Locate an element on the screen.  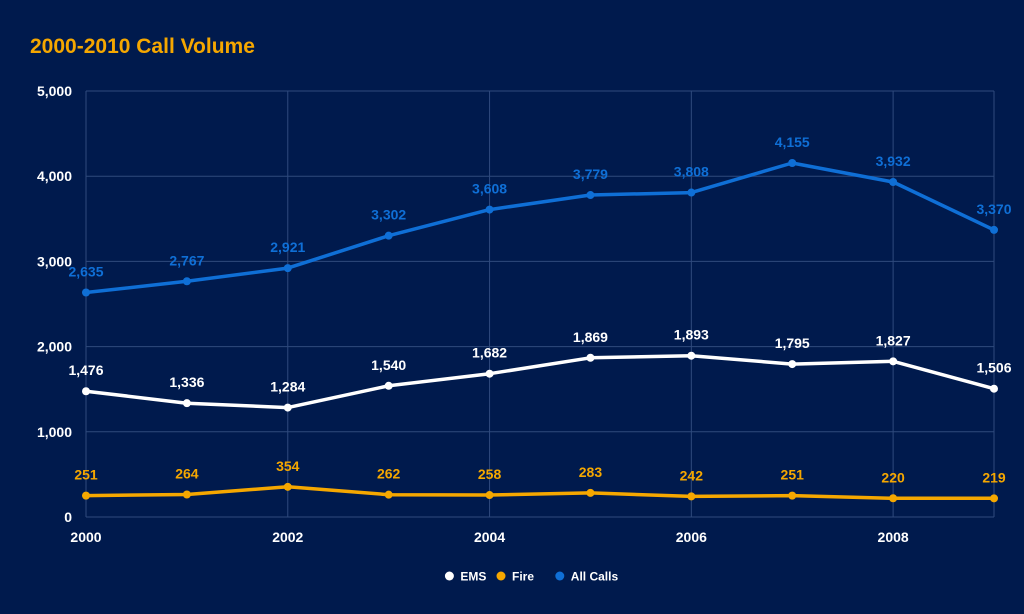
y-tick-label: 5,000 is located at coordinates (54, 91).